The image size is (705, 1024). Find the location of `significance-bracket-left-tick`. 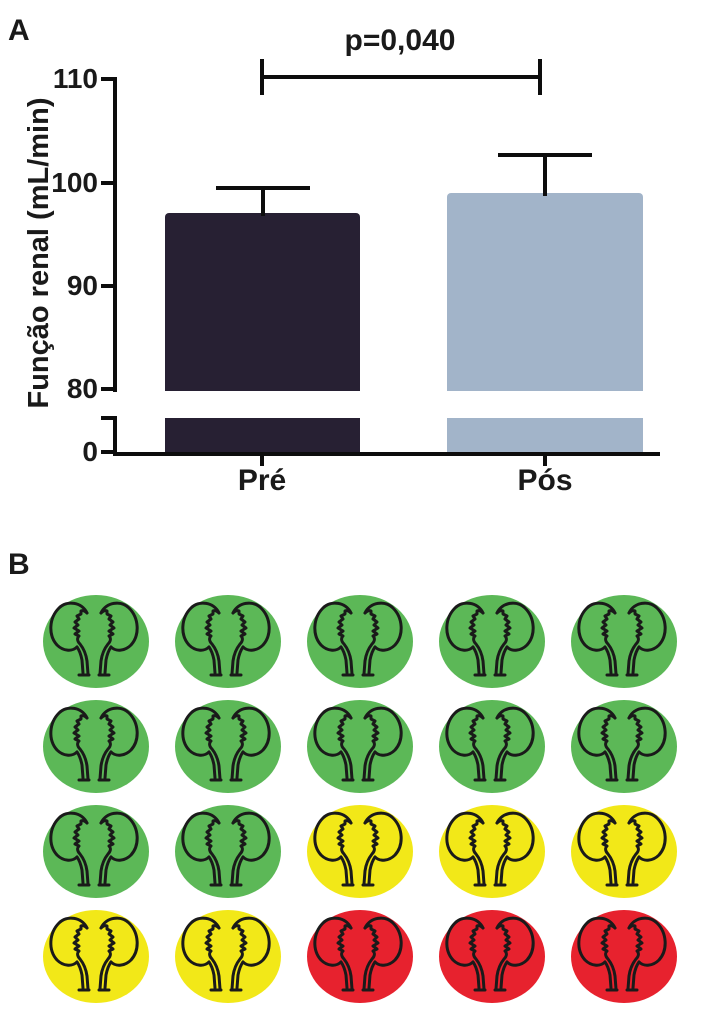

significance-bracket-left-tick is located at coordinates (262, 77).